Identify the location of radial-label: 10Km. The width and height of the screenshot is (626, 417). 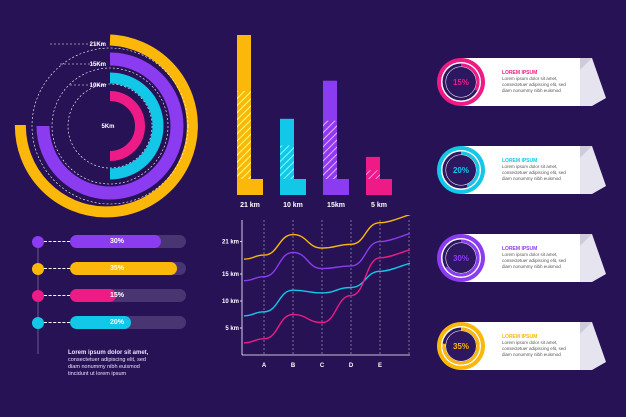
(98, 86).